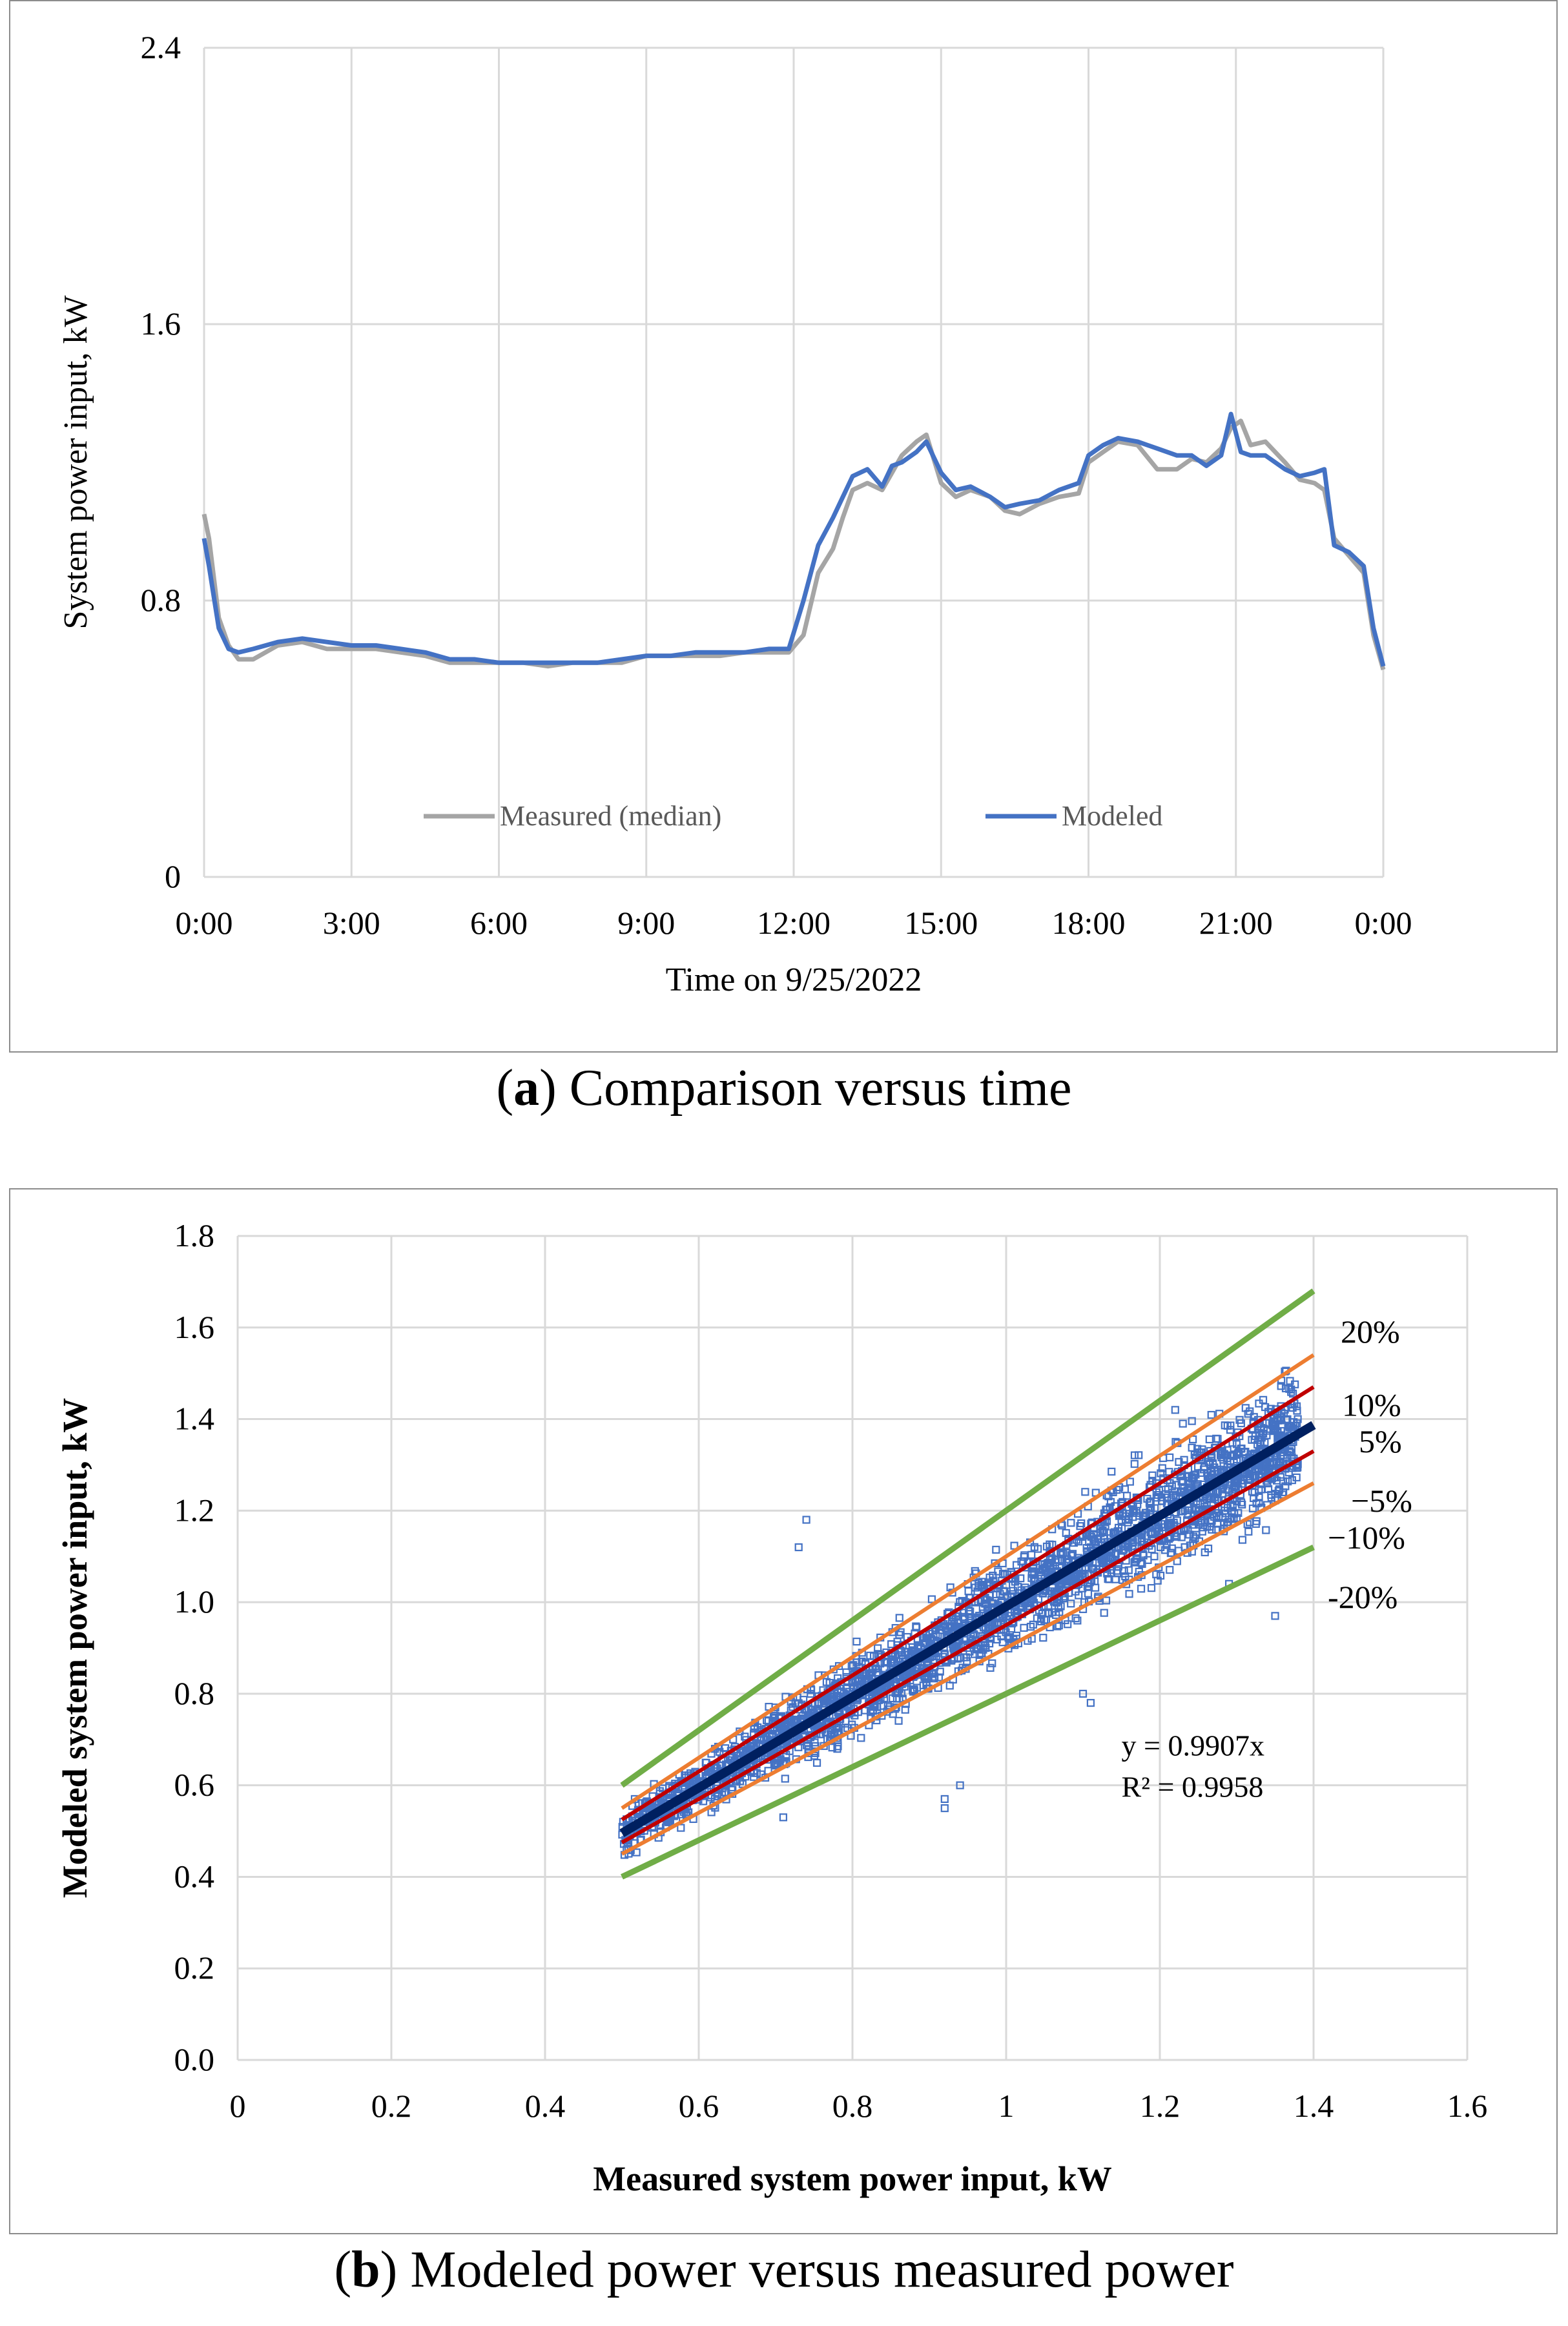 Image resolution: width=1568 pixels, height=2326 pixels. Describe the element at coordinates (1193, 1745) in the screenshot. I see `trendline-equation: y = 0.9907x` at that location.